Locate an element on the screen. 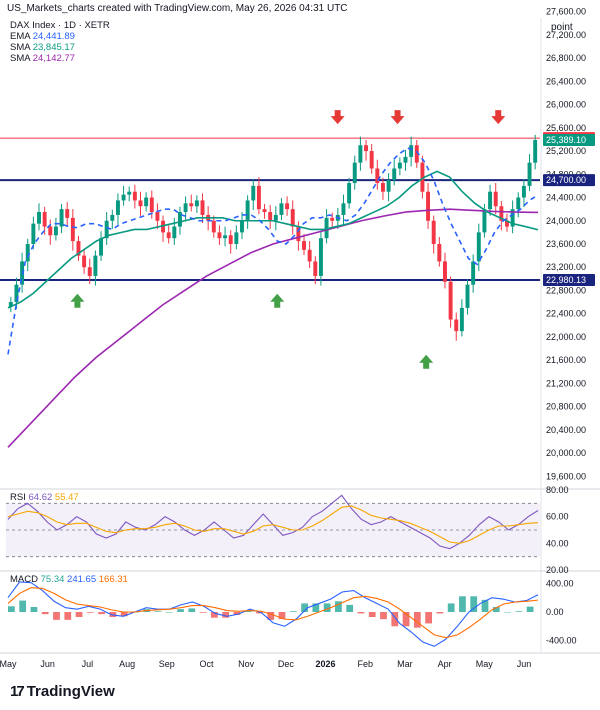  macd-tick-label: 400.00 is located at coordinates (560, 583).